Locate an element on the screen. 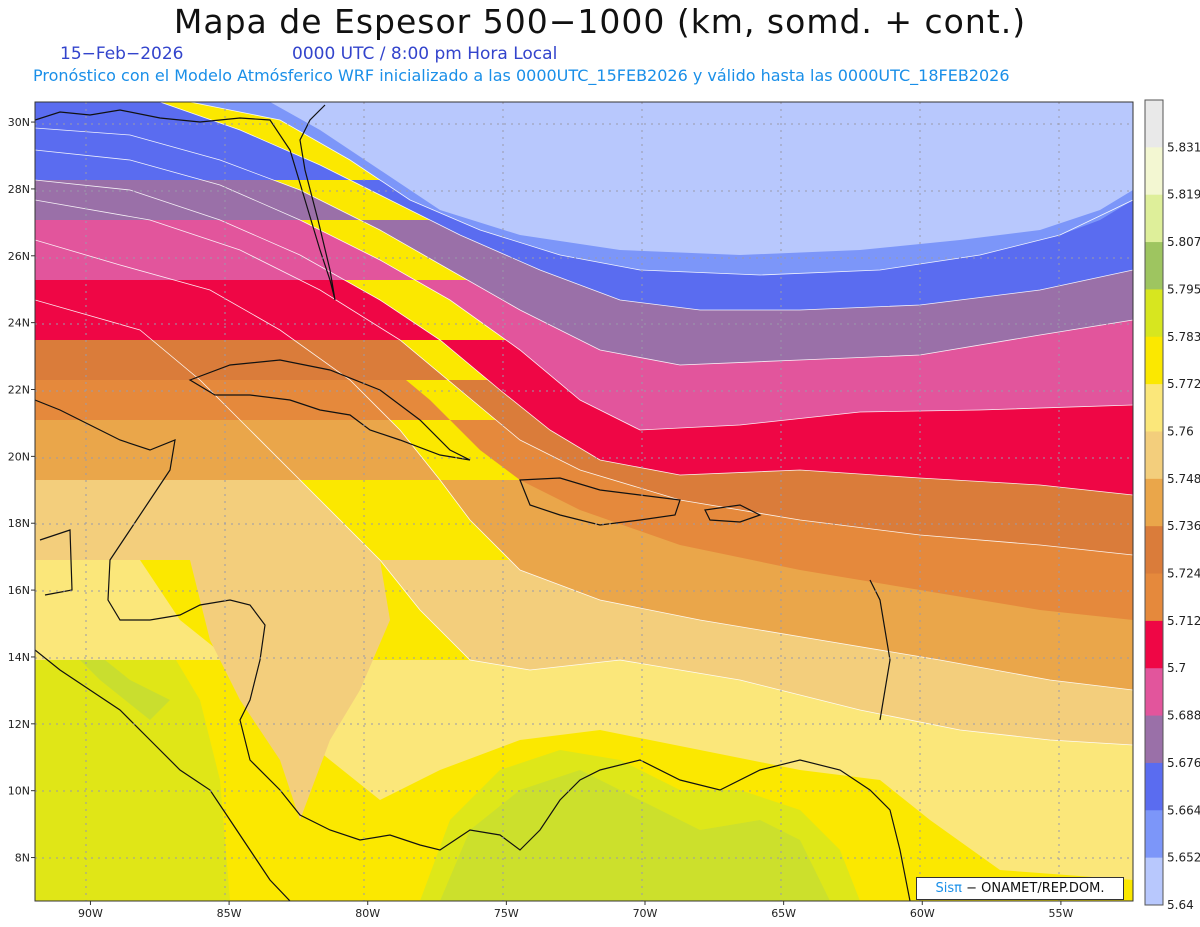 This screenshot has width=1200, height=927. forecast-time: 0000 UTC / 8:00 pm Hora Local is located at coordinates (425, 54).